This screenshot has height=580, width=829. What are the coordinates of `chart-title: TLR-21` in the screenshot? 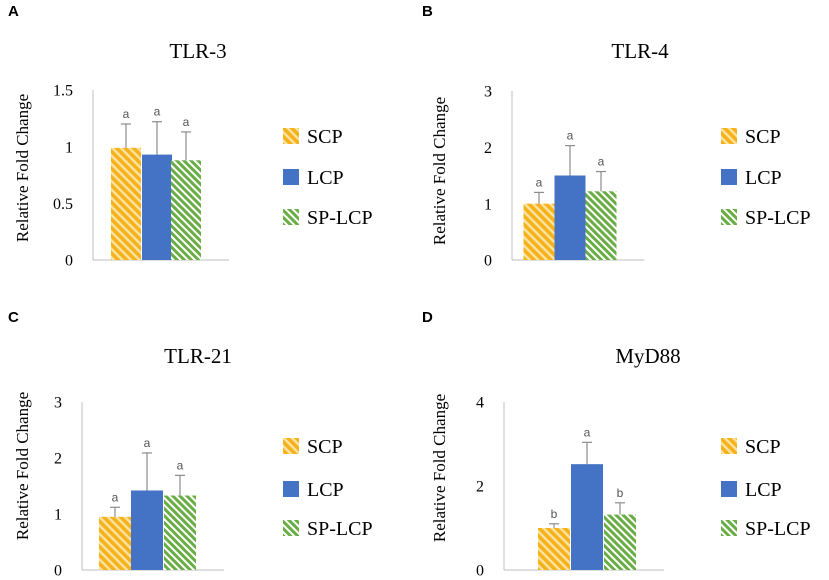 It's located at (198, 356).